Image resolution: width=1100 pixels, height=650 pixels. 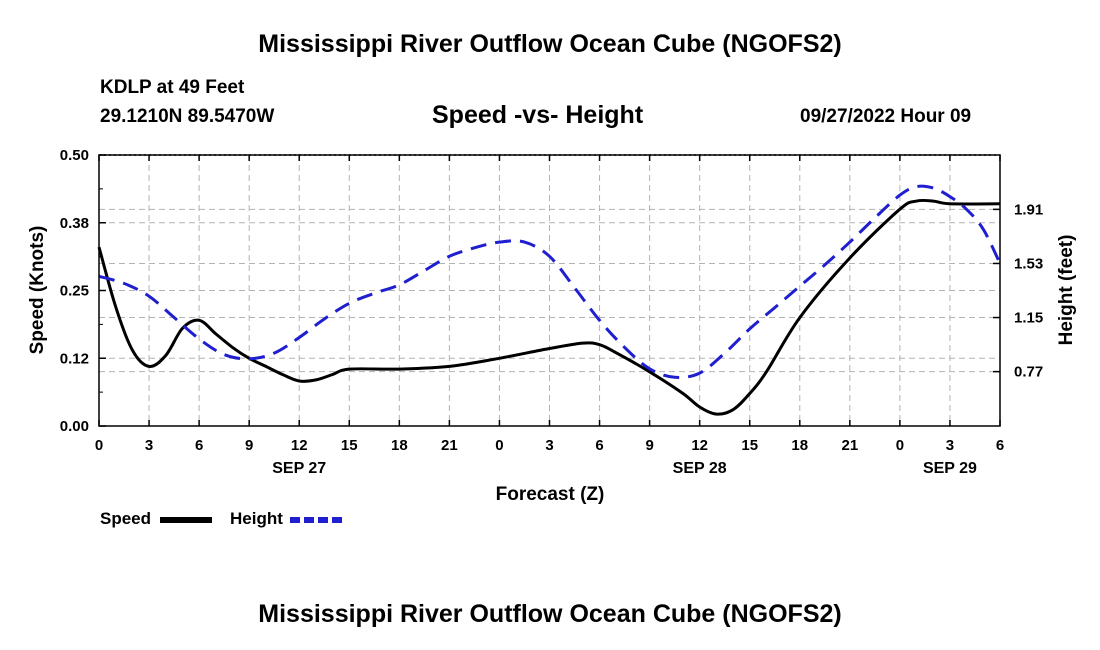 I want to click on y2-tick-label: 0.77, so click(x=1028, y=372).